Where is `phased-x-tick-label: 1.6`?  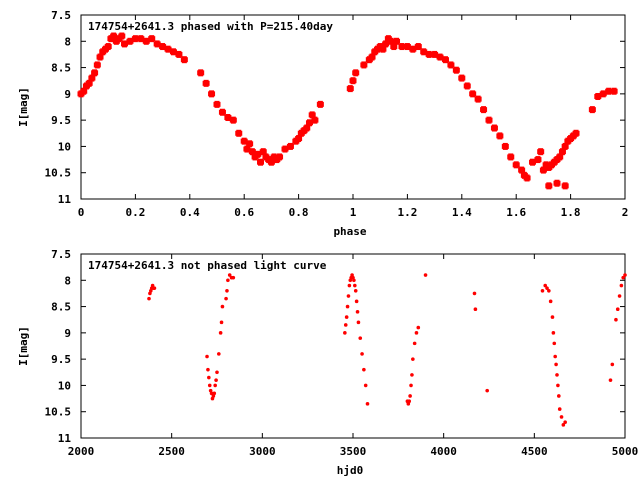 phased-x-tick-label: 1.6 is located at coordinates (516, 212).